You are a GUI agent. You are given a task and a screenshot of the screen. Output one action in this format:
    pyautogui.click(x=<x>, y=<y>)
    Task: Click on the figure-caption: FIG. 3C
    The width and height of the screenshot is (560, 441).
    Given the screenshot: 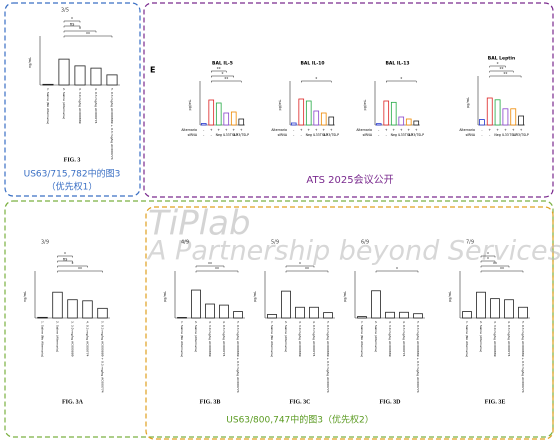 What is the action you would take?
    pyautogui.click(x=300, y=402)
    